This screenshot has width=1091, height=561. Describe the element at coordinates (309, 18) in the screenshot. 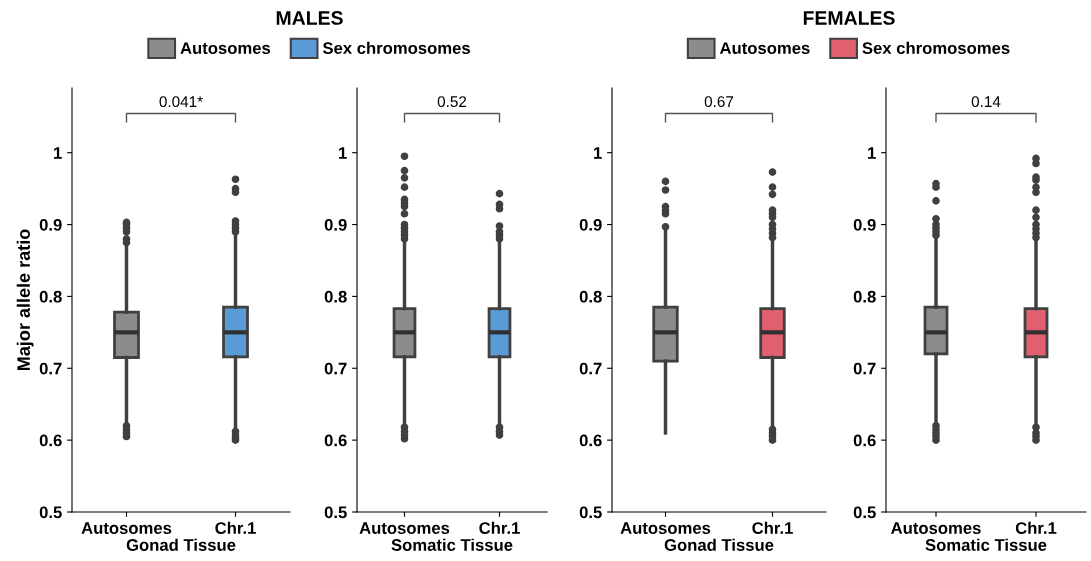

I see `chart-title: MALES` at that location.